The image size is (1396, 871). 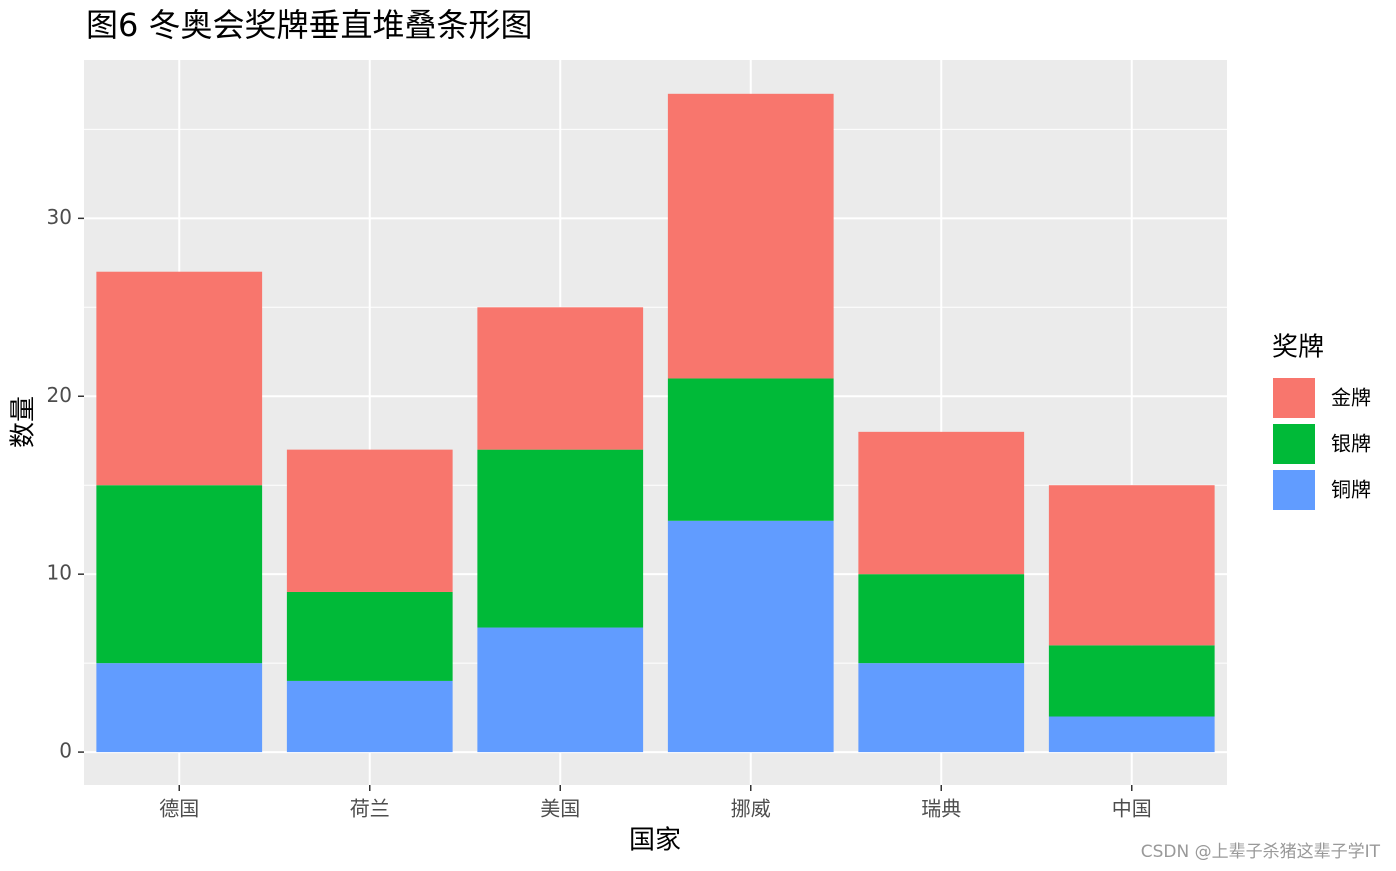 I want to click on x-tick-label: 中国, so click(x=1132, y=809).